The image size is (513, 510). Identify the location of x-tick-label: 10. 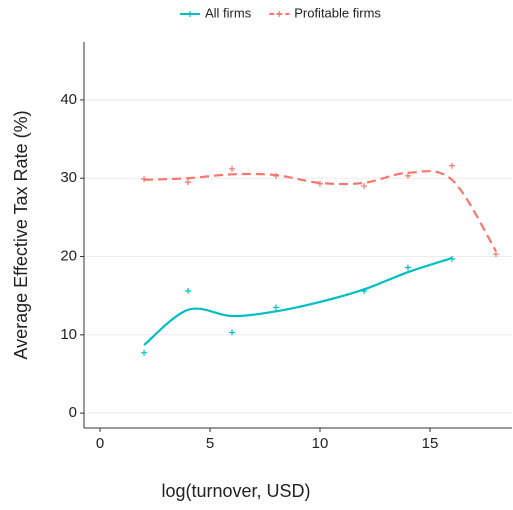
(320, 443).